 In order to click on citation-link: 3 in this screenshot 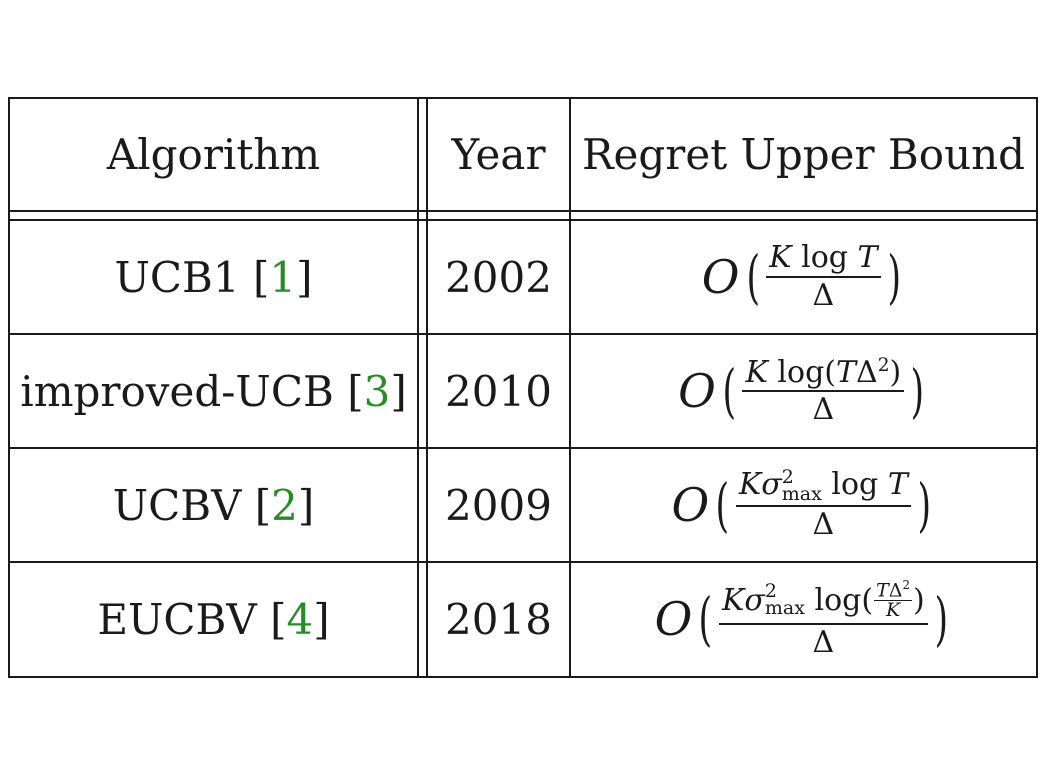, I will do `click(377, 391)`.